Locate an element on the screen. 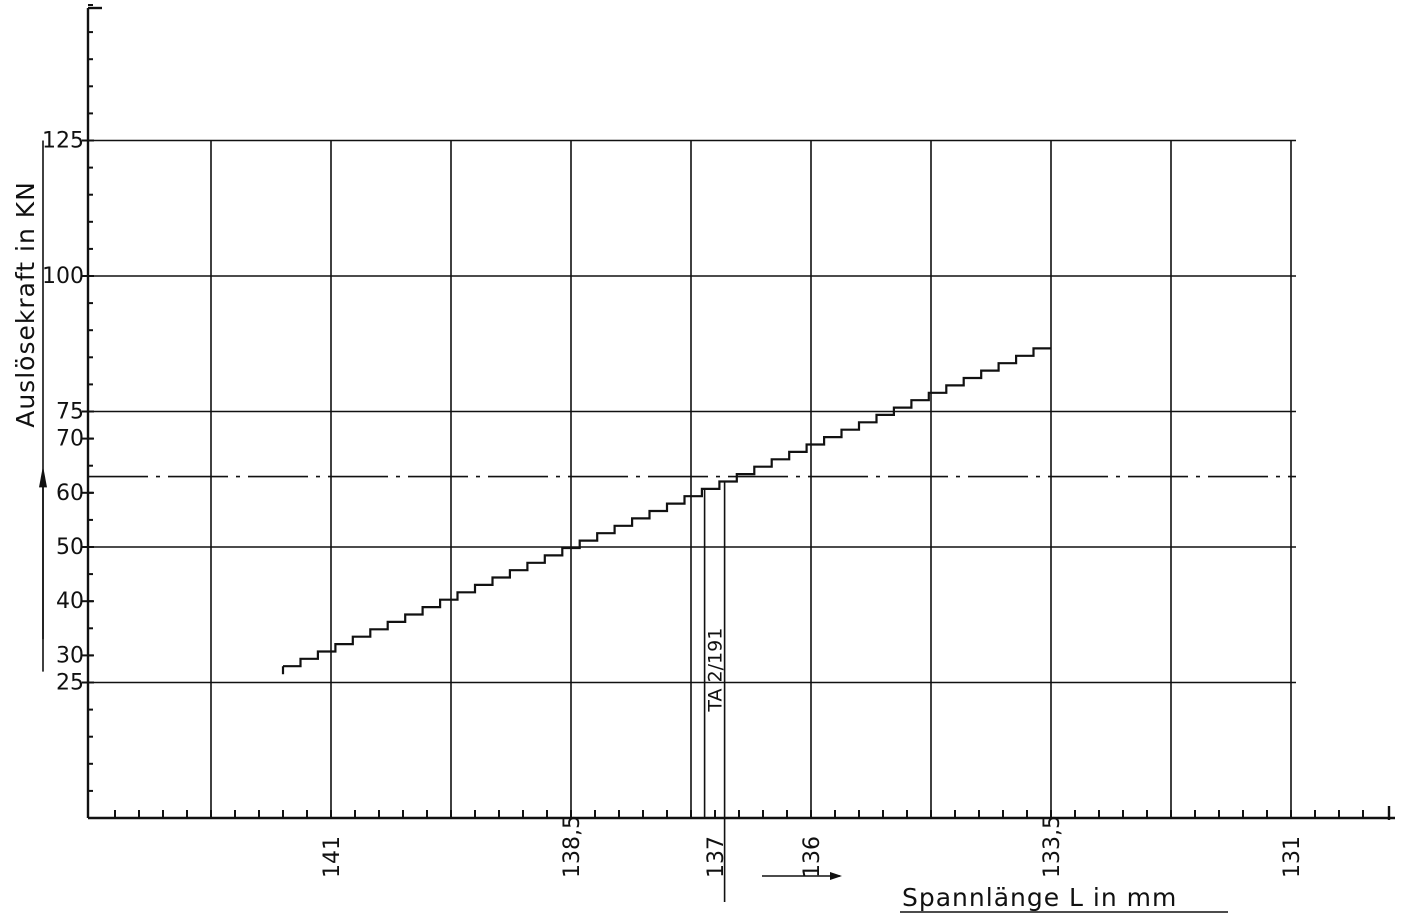  x-tick-label: 136 is located at coordinates (812, 857).